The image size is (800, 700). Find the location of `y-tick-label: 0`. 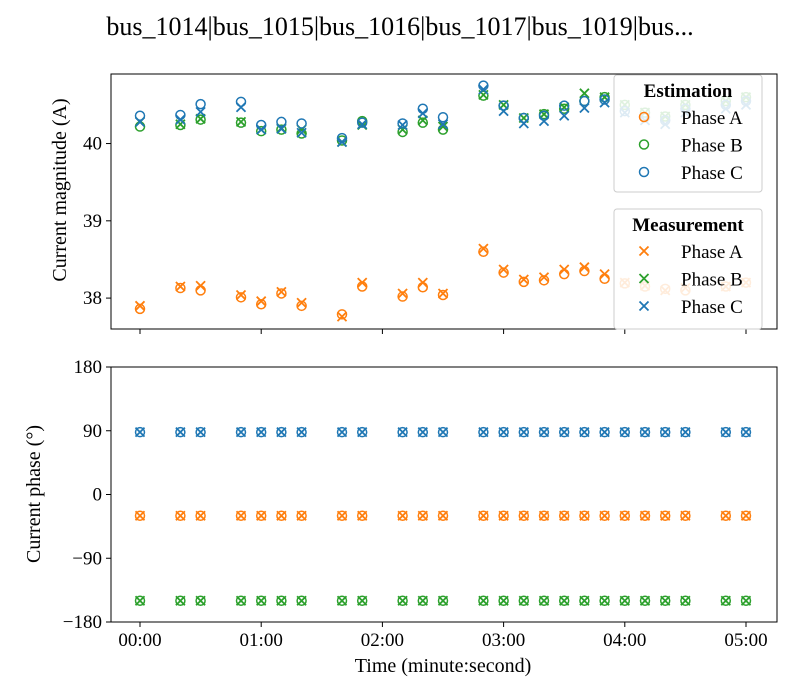

y-tick-label: 0 is located at coordinates (98, 495).